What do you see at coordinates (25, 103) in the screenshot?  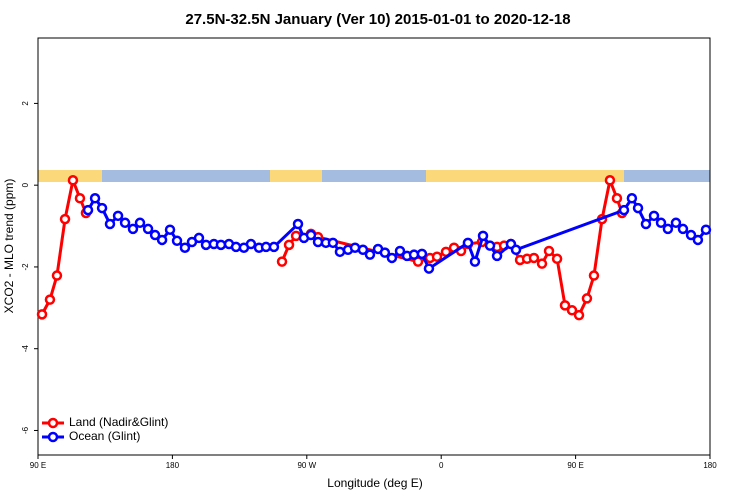 I see `y-tick-label: 2` at bounding box center [25, 103].